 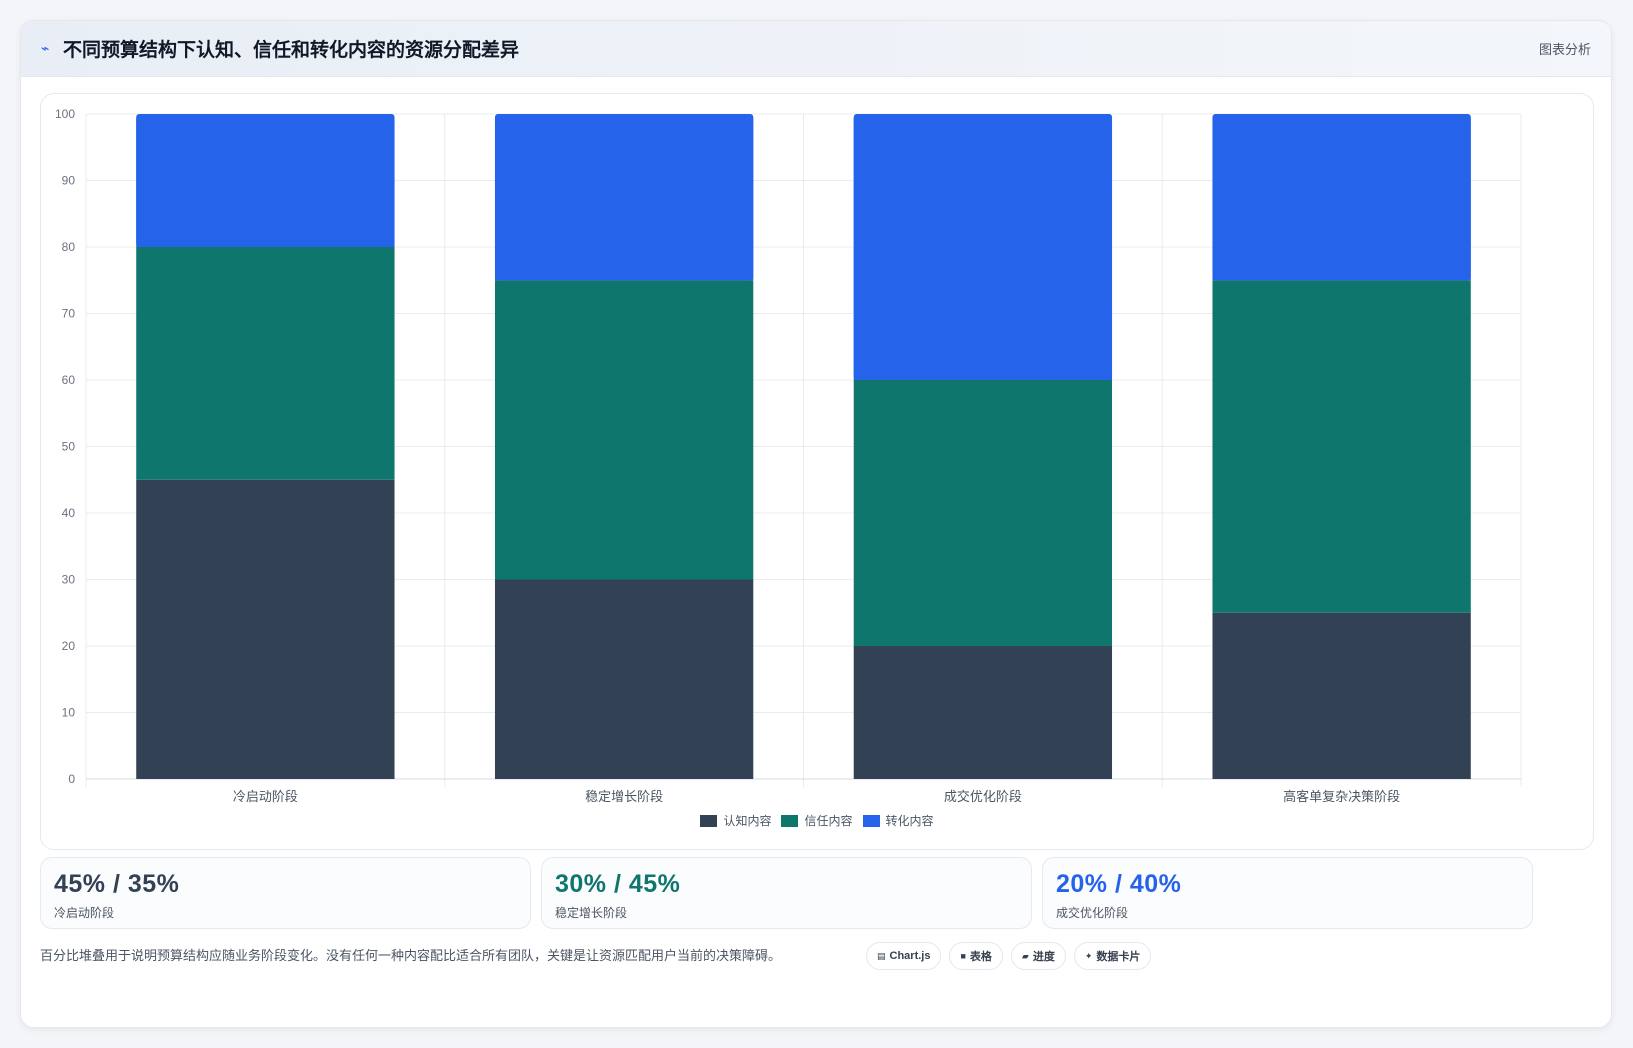 What do you see at coordinates (1043, 957) in the screenshot?
I see `chip-label: 进度` at bounding box center [1043, 957].